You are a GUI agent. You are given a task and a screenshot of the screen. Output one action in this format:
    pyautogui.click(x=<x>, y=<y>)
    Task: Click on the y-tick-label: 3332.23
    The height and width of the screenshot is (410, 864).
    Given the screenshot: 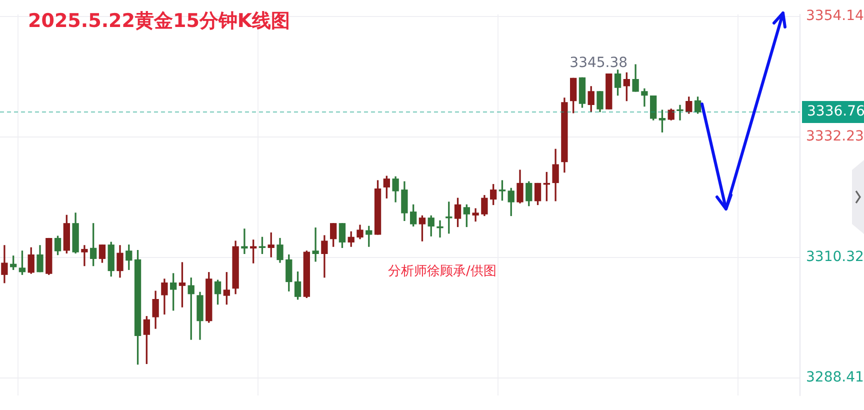 What is the action you would take?
    pyautogui.click(x=835, y=136)
    